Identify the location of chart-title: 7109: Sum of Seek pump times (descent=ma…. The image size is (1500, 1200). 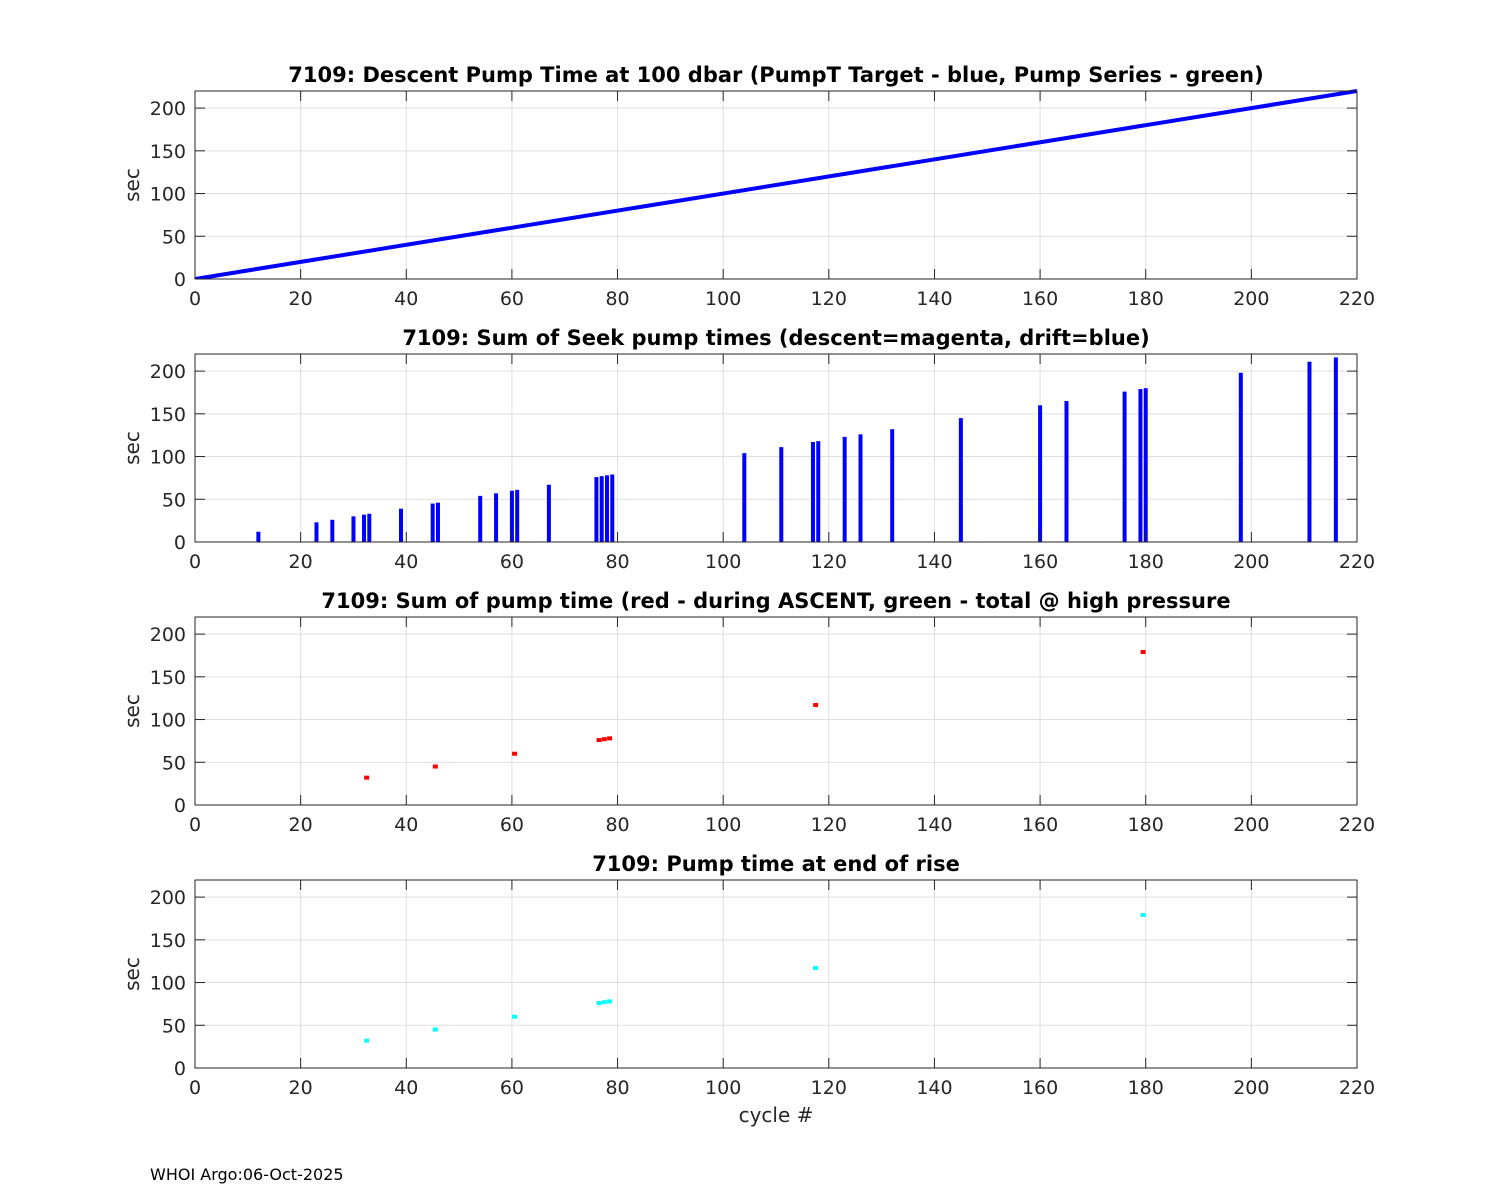
(775, 338).